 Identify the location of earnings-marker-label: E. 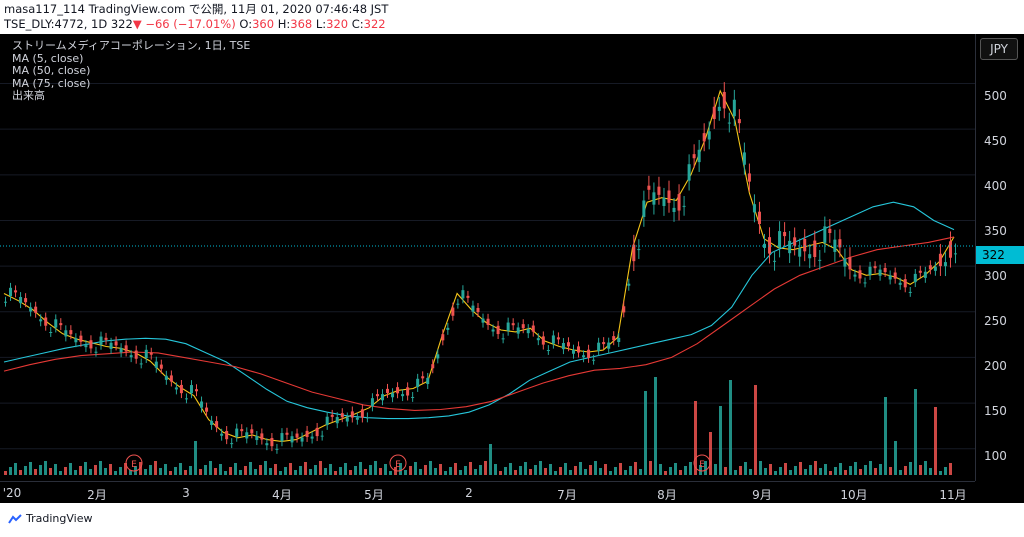
(134, 465).